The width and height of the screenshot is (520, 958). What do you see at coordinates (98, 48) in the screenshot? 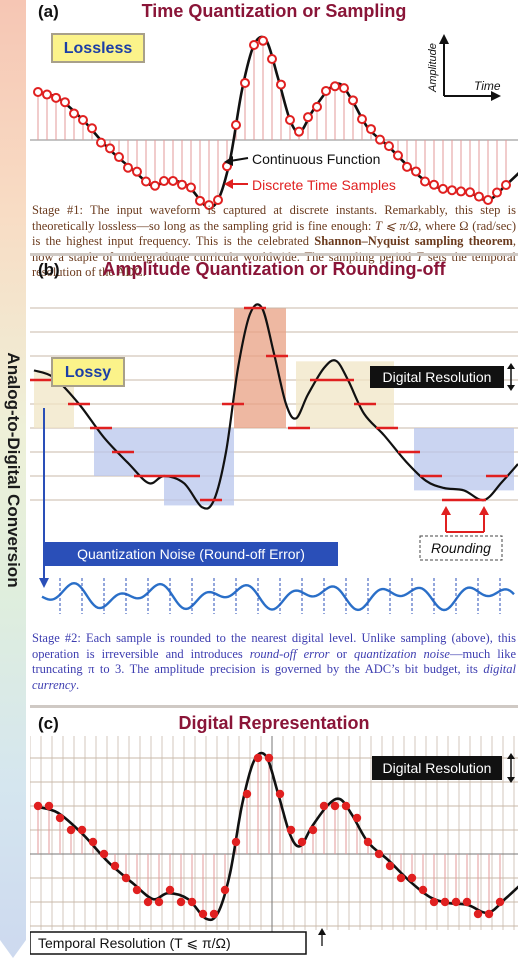
I see `lossless-badge-label: Lossless` at bounding box center [98, 48].